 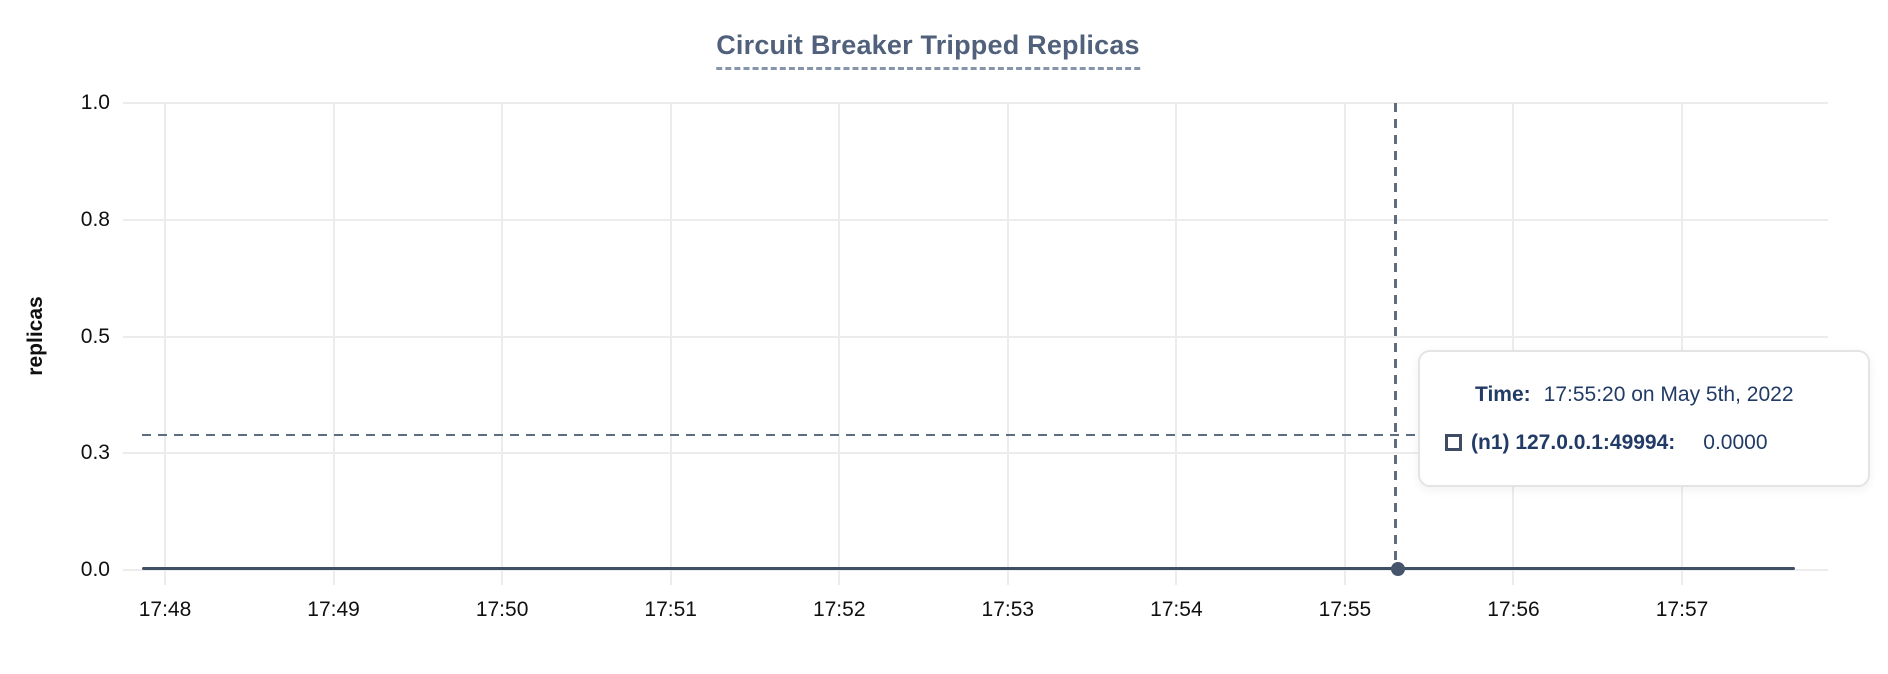 I want to click on y-tick-label: 0.8, so click(x=95, y=219).